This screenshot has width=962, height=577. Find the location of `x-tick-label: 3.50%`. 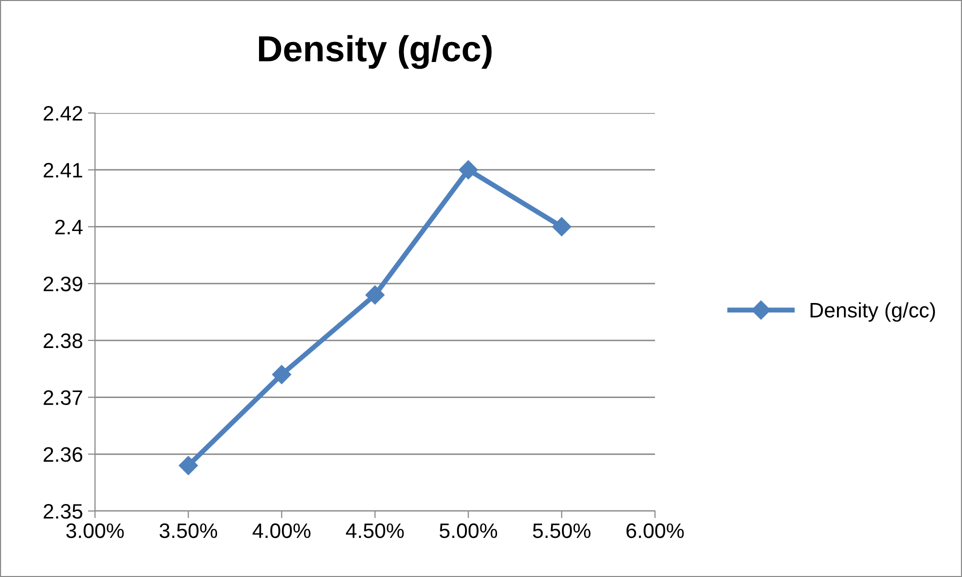

x-tick-label: 3.50% is located at coordinates (189, 530).